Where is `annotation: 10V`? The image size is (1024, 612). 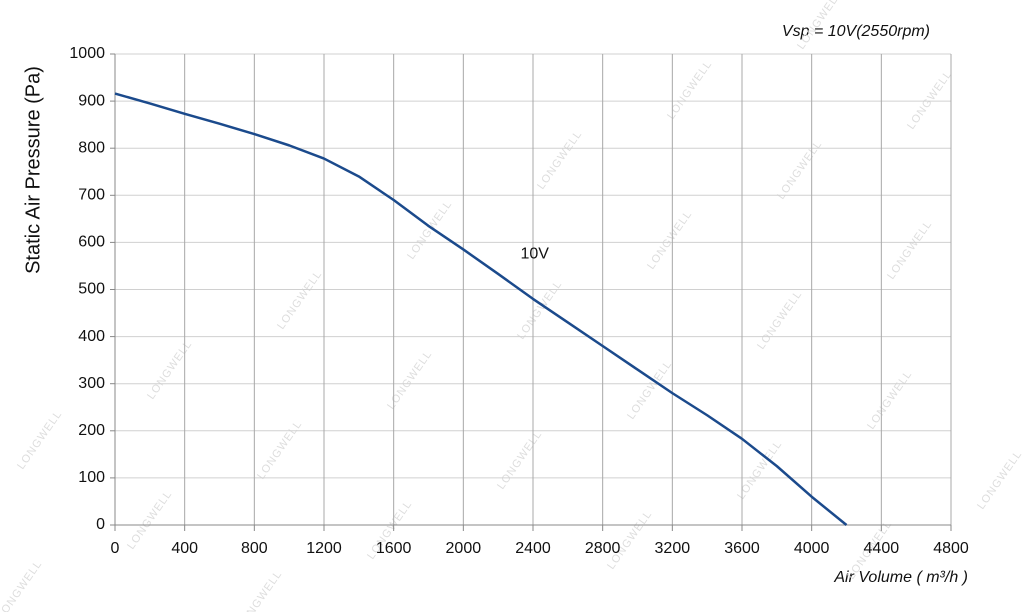
annotation: 10V is located at coordinates (535, 253).